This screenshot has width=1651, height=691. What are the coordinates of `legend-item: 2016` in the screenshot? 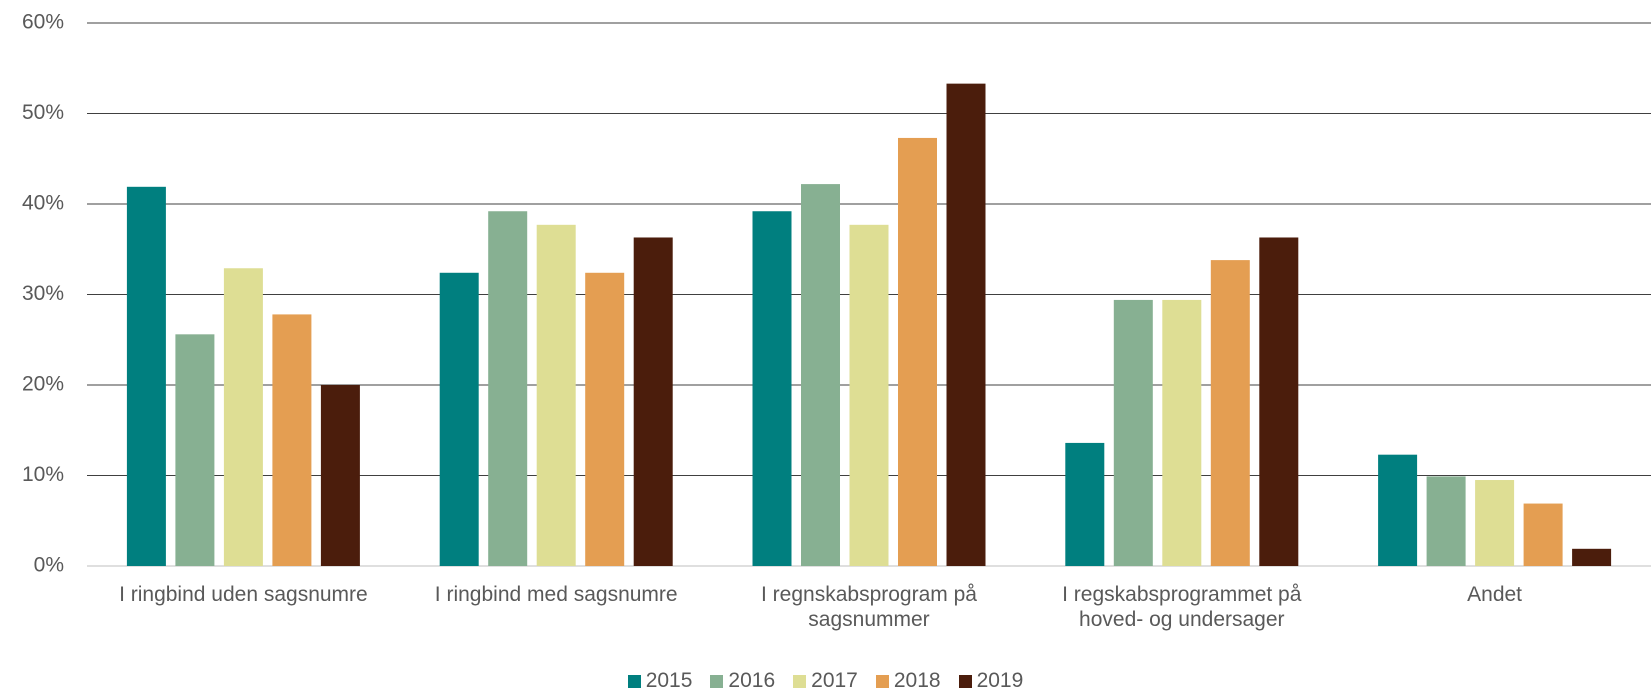 It's located at (742, 680).